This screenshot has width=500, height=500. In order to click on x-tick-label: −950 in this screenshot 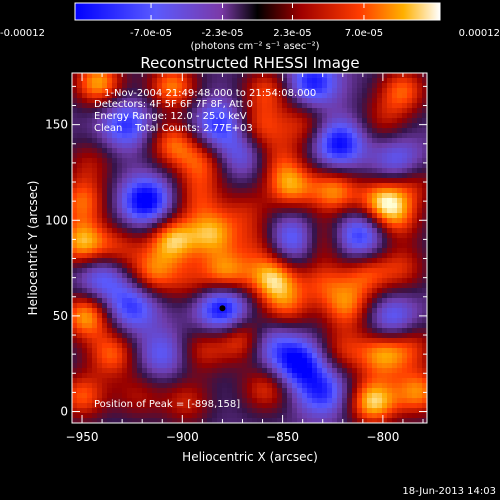, I will do `click(82, 437)`.